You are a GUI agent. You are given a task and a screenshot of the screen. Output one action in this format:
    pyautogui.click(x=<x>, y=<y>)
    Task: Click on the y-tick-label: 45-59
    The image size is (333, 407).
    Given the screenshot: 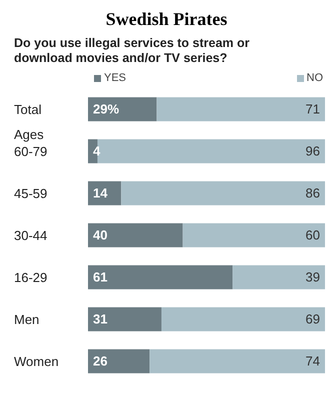 What is the action you would take?
    pyautogui.click(x=31, y=193)
    